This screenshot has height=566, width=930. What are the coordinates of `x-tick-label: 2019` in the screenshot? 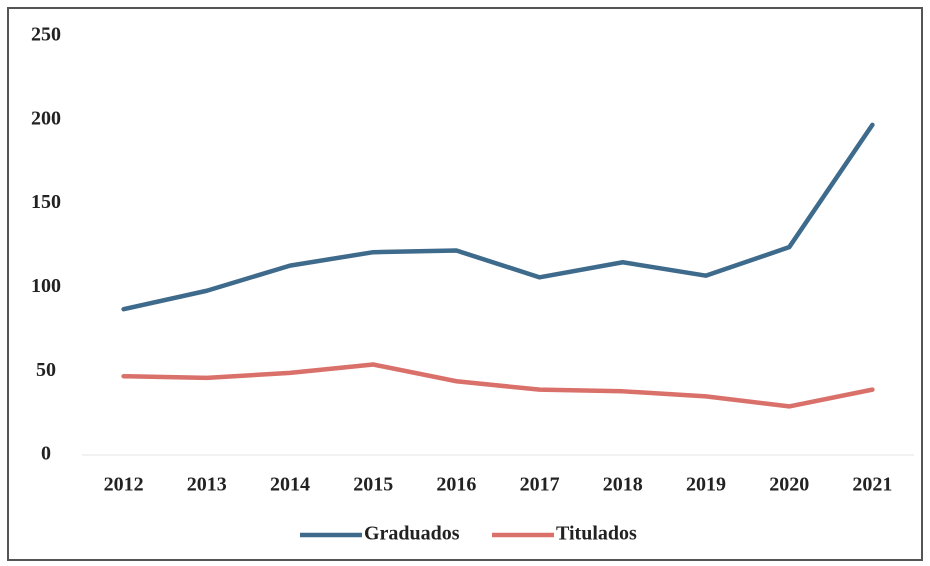 It's located at (706, 485).